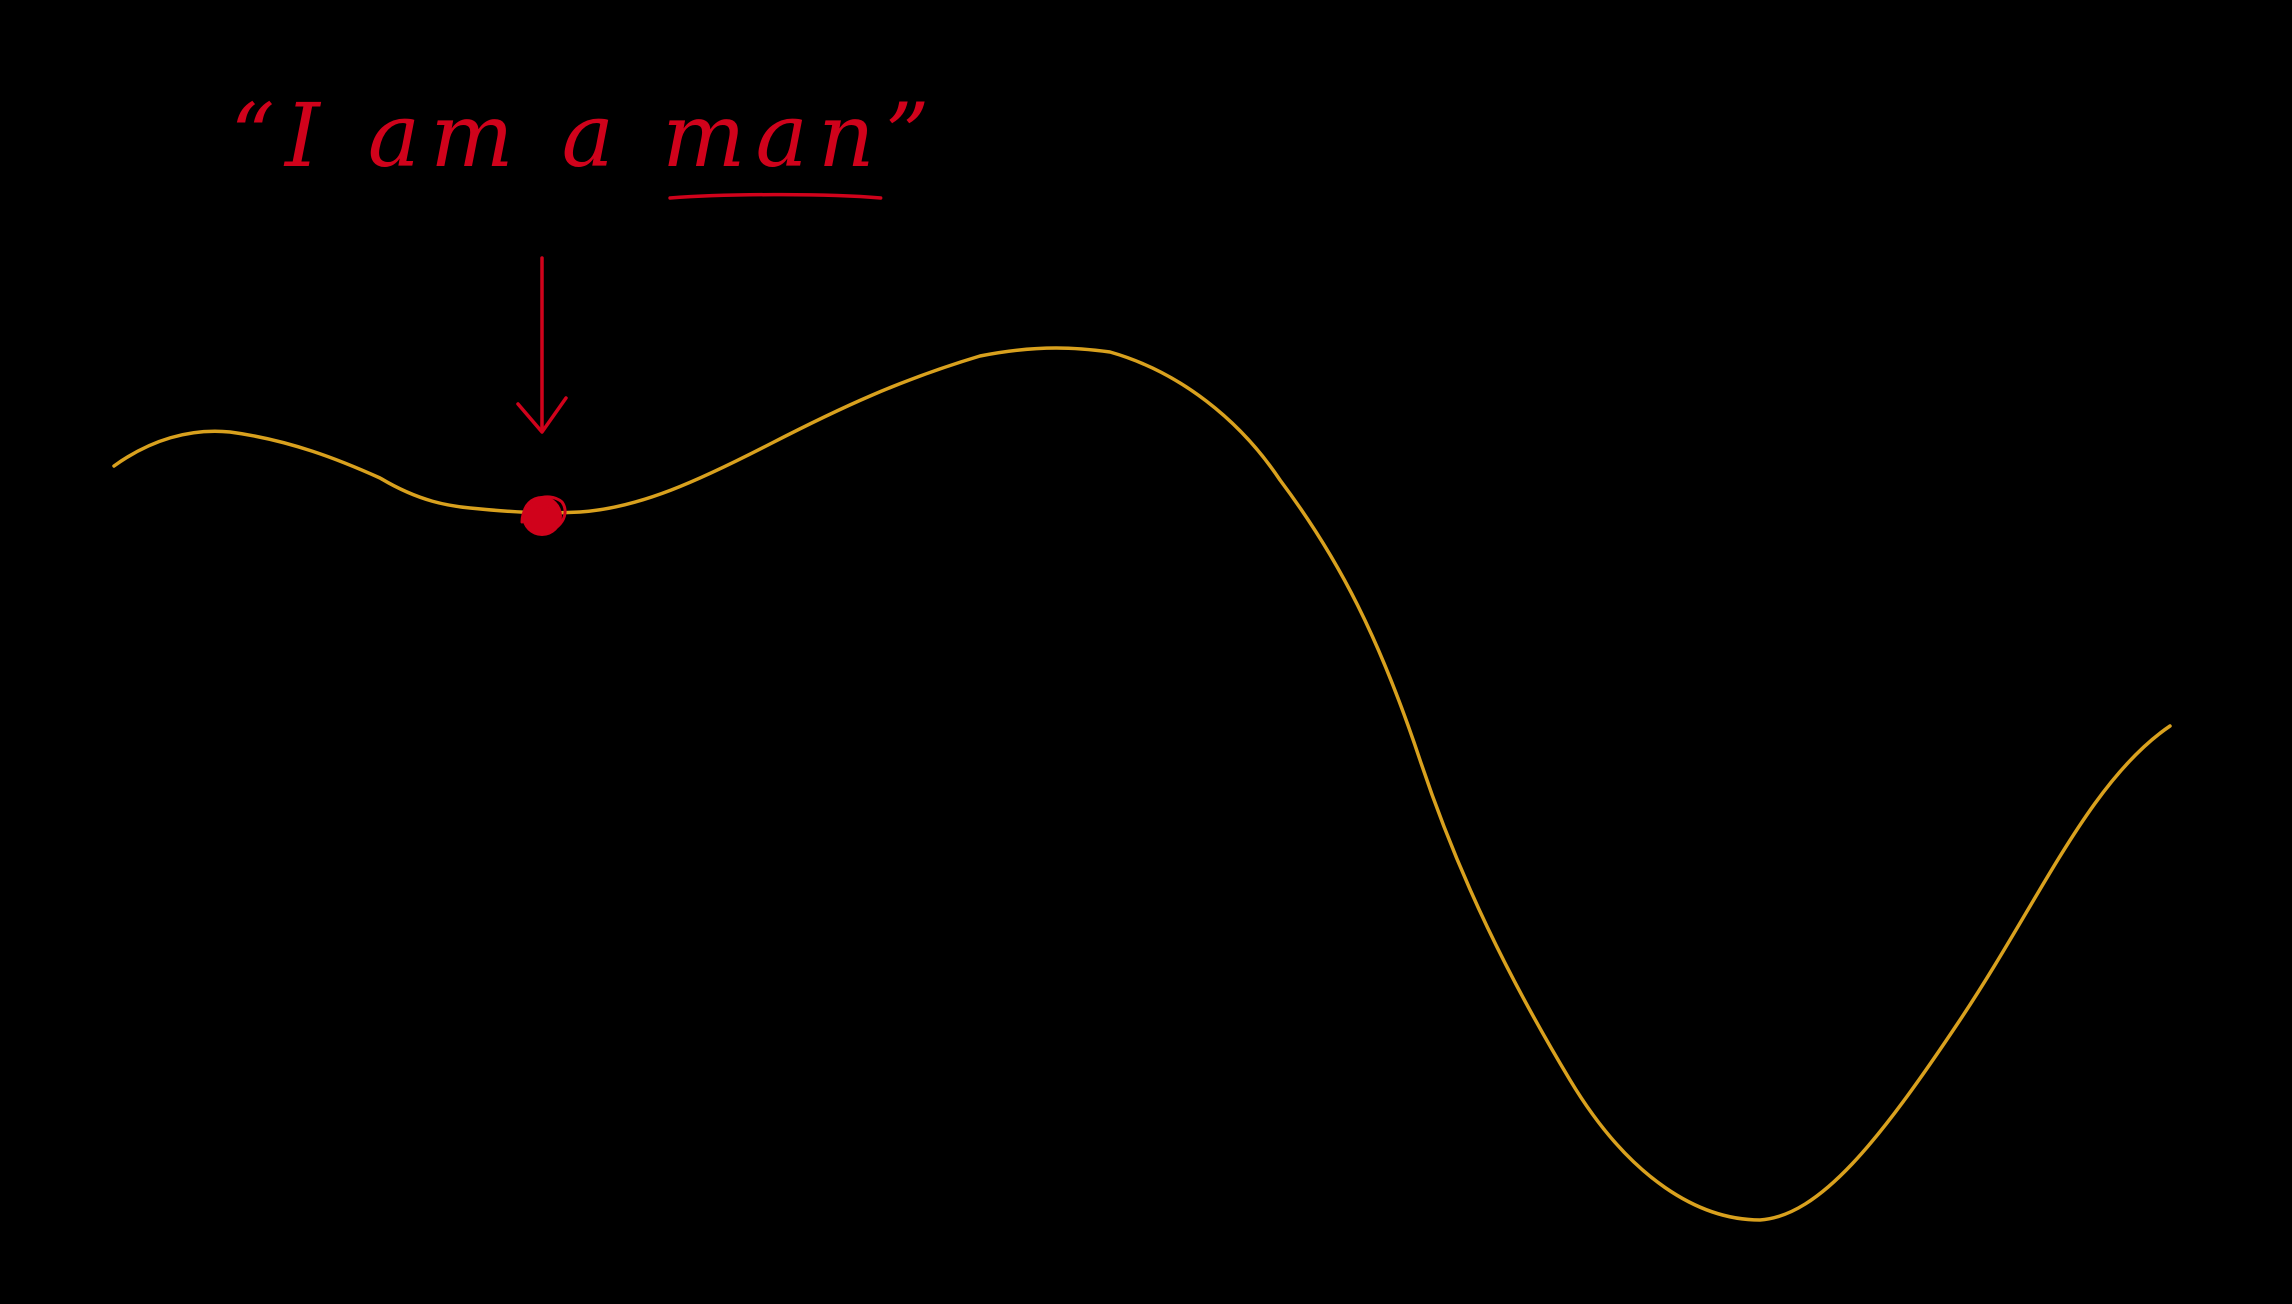  I want to click on ball-marker, so click(542, 516).